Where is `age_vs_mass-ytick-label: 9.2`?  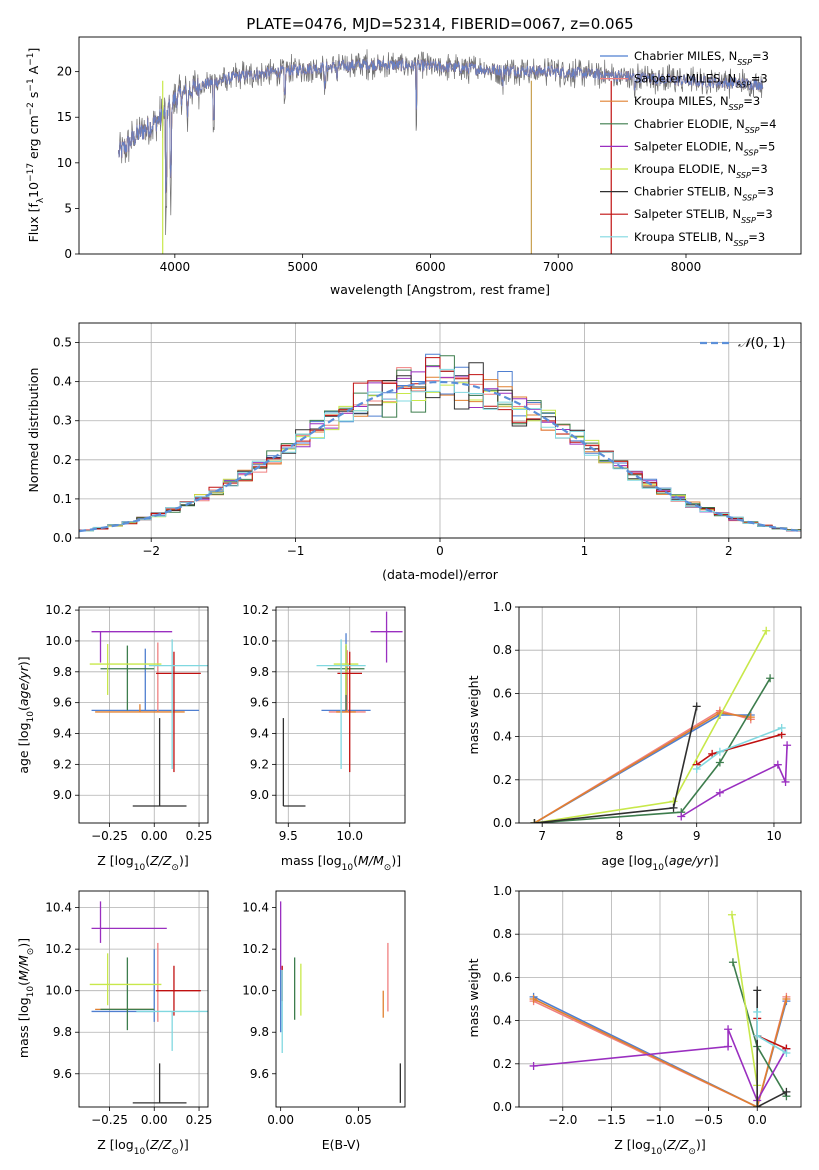
age_vs_mass-ytick-label: 9.2 is located at coordinates (259, 764).